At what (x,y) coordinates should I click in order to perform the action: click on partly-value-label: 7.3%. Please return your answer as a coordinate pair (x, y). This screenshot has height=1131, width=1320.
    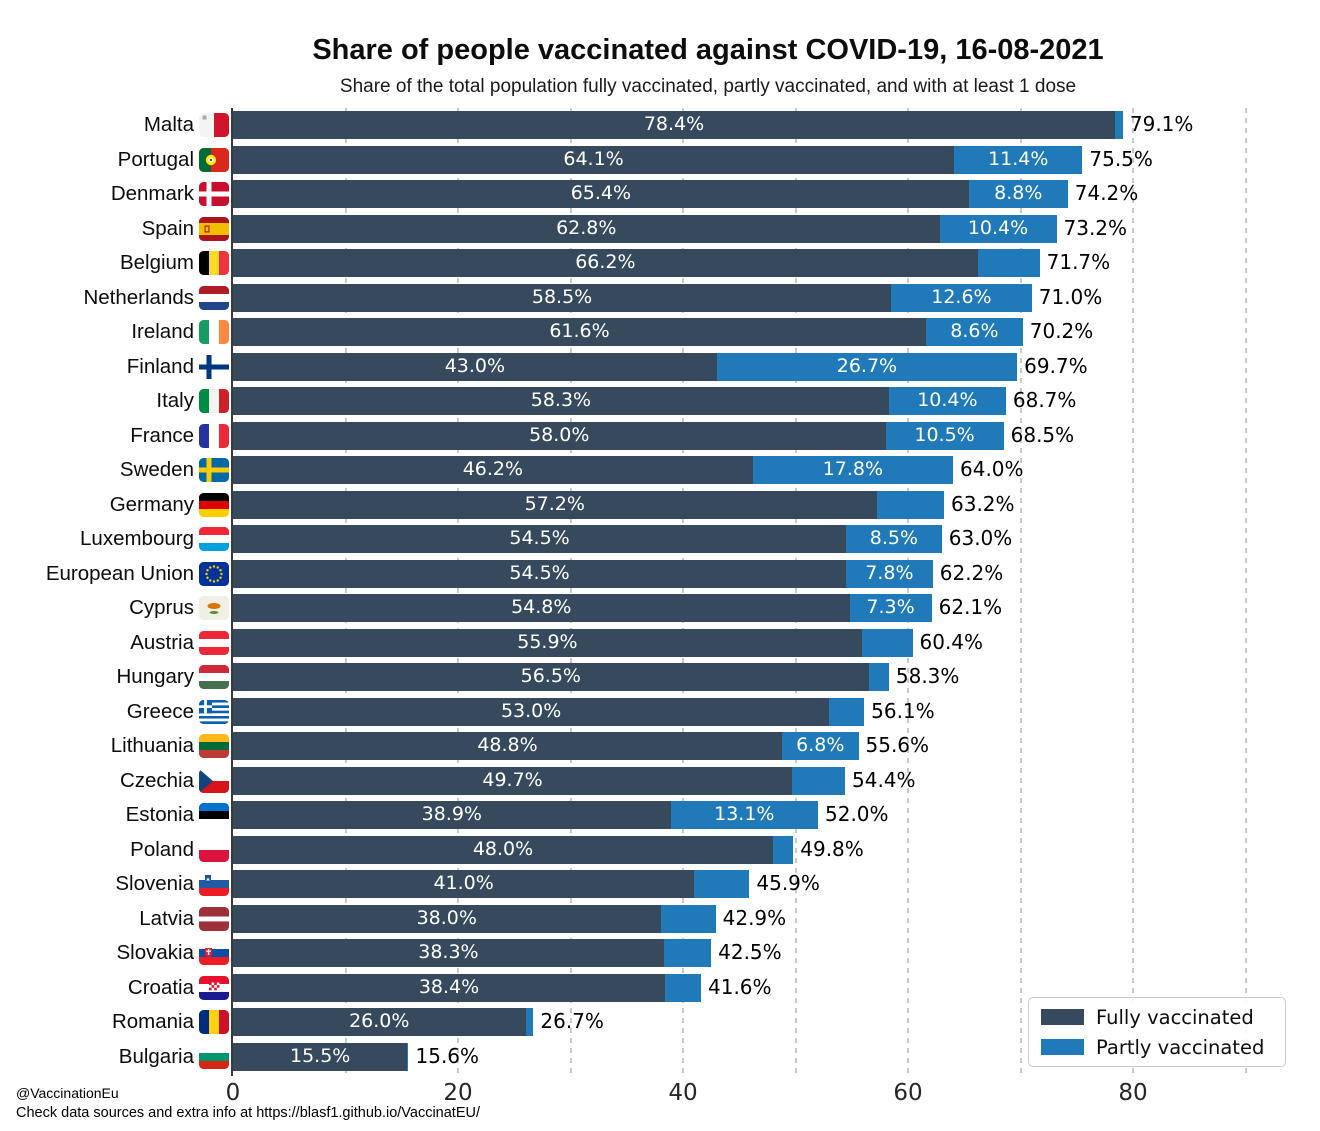
    Looking at the image, I should click on (890, 607).